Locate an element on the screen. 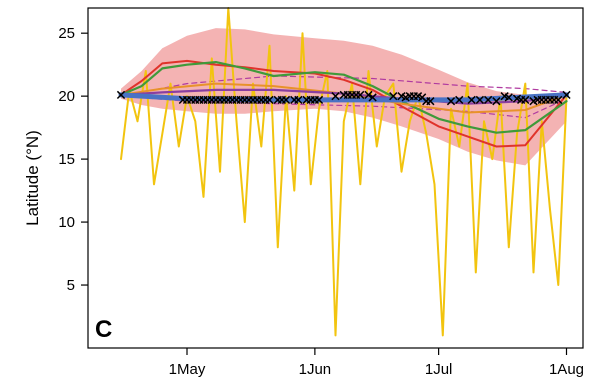  series-line-green is located at coordinates (343, 97).